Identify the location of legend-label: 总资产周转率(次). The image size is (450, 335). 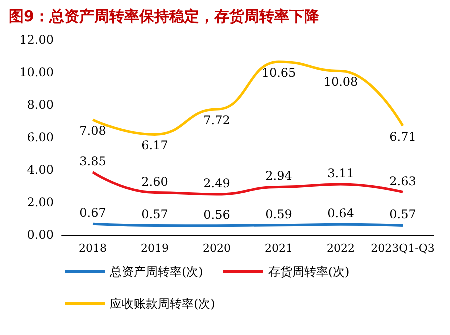
(156, 272).